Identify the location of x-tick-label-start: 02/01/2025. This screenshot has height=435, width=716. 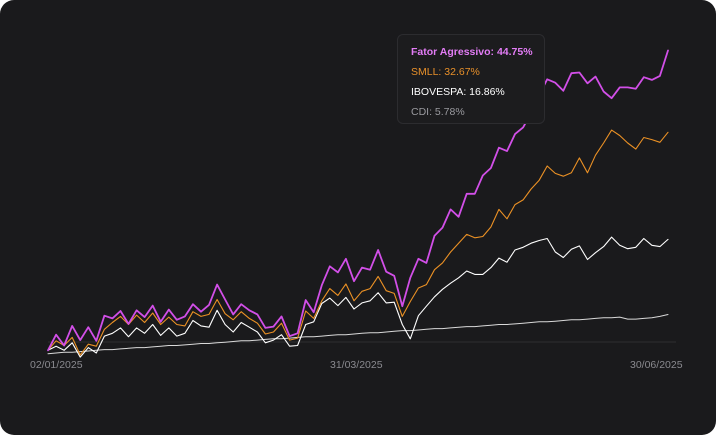
(56, 365).